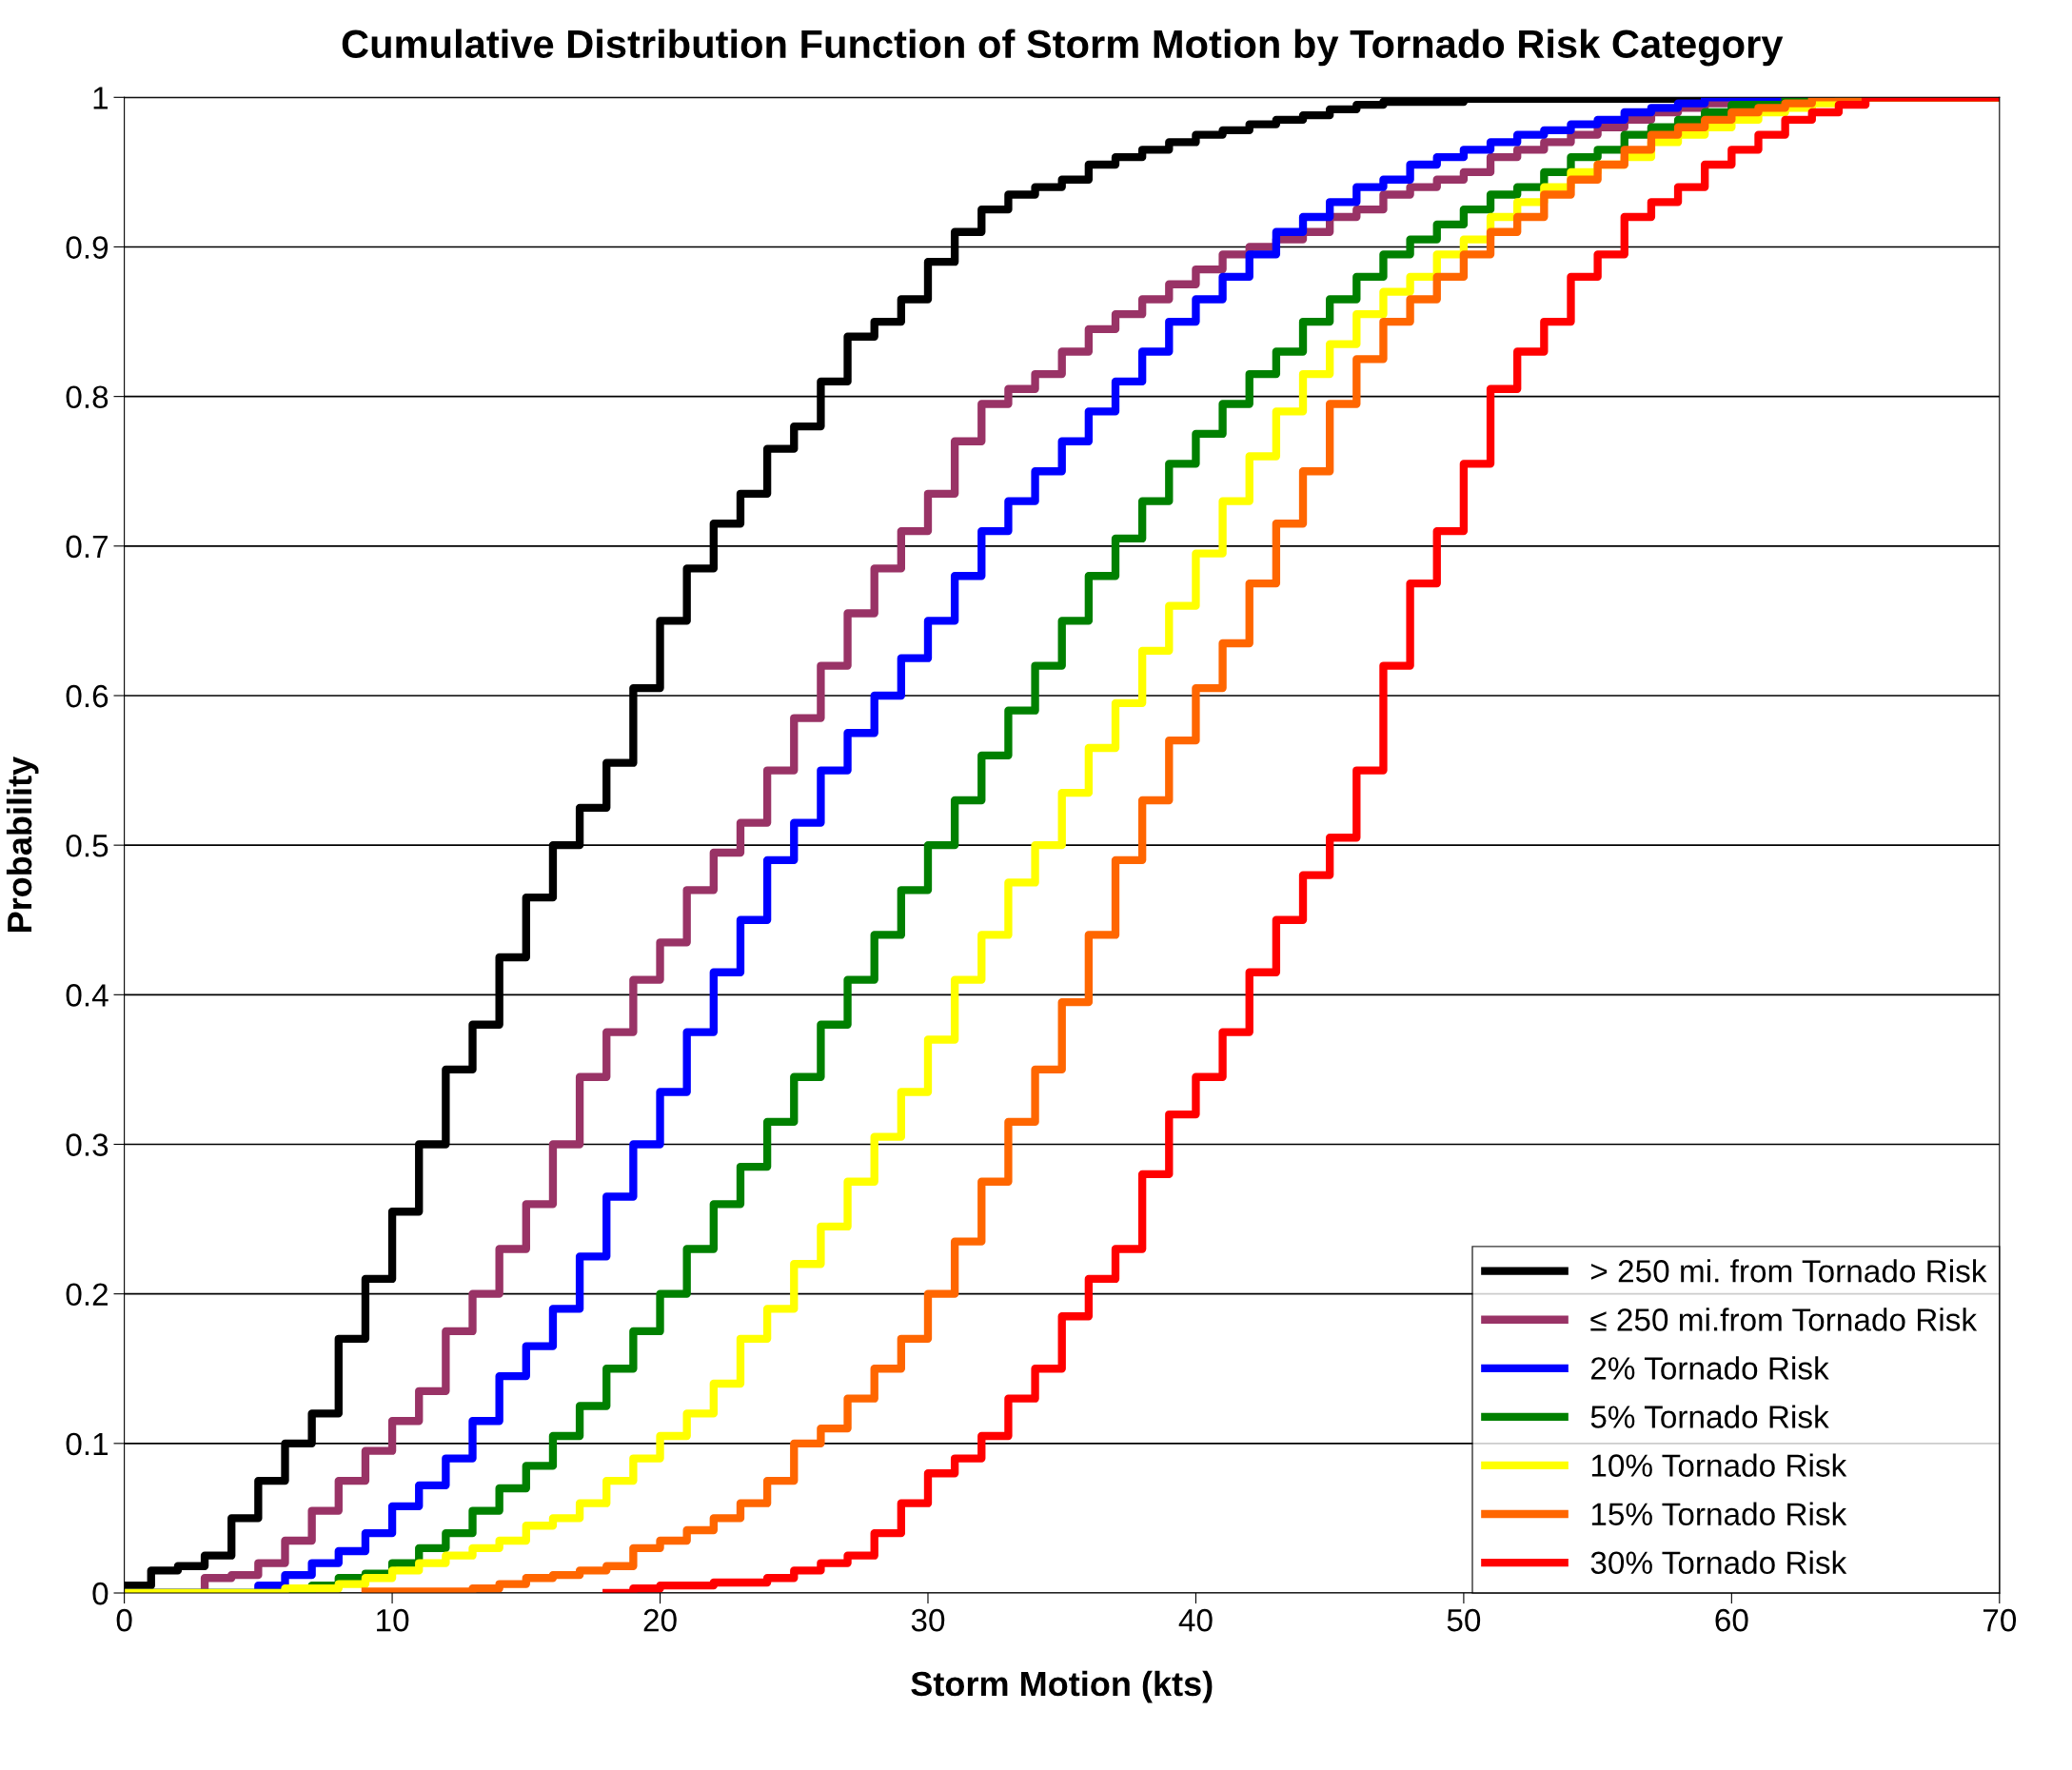  What do you see at coordinates (87, 397) in the screenshot?
I see `y-tick-label: 0.8` at bounding box center [87, 397].